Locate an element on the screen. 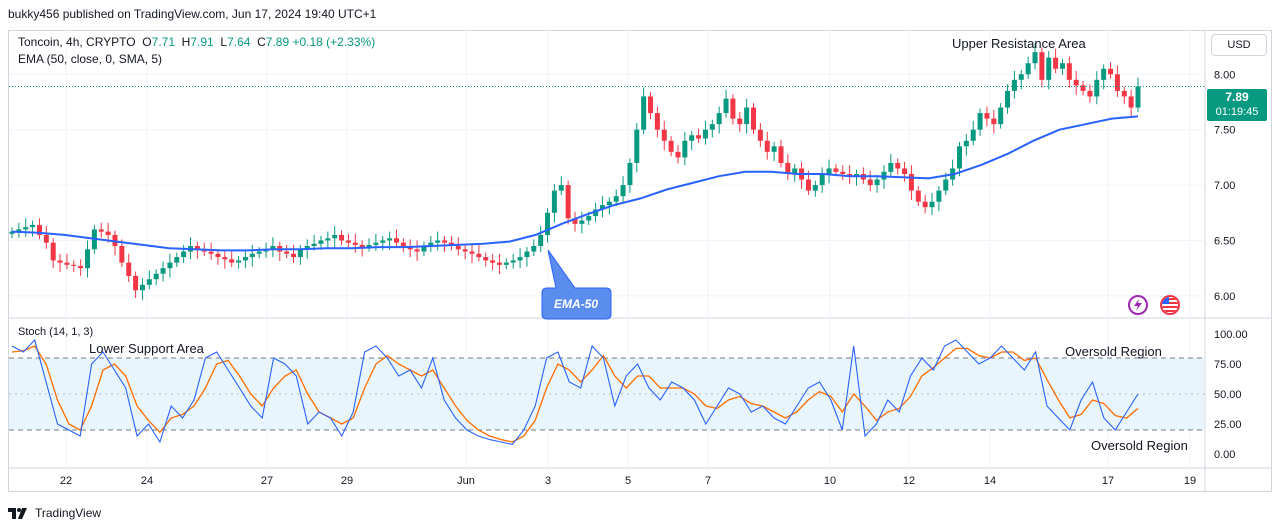 The image size is (1281, 530). ohlc-change: +0.18 (+2.33%) is located at coordinates (334, 42).